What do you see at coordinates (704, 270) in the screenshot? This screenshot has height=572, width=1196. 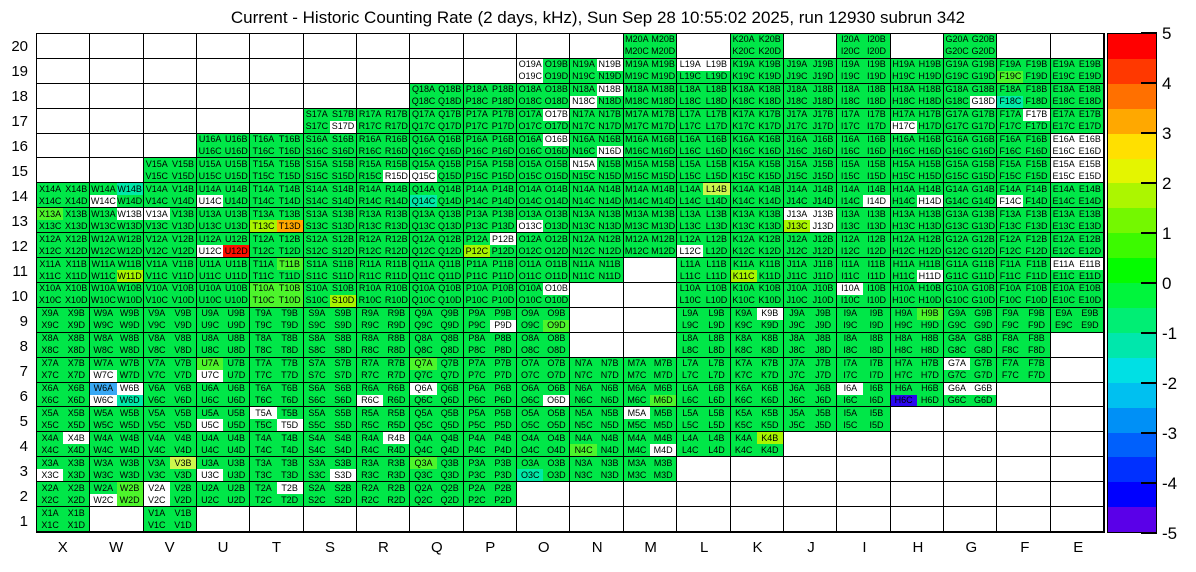 I see `cell-L11: L11A L11B L11C L11D` at bounding box center [704, 270].